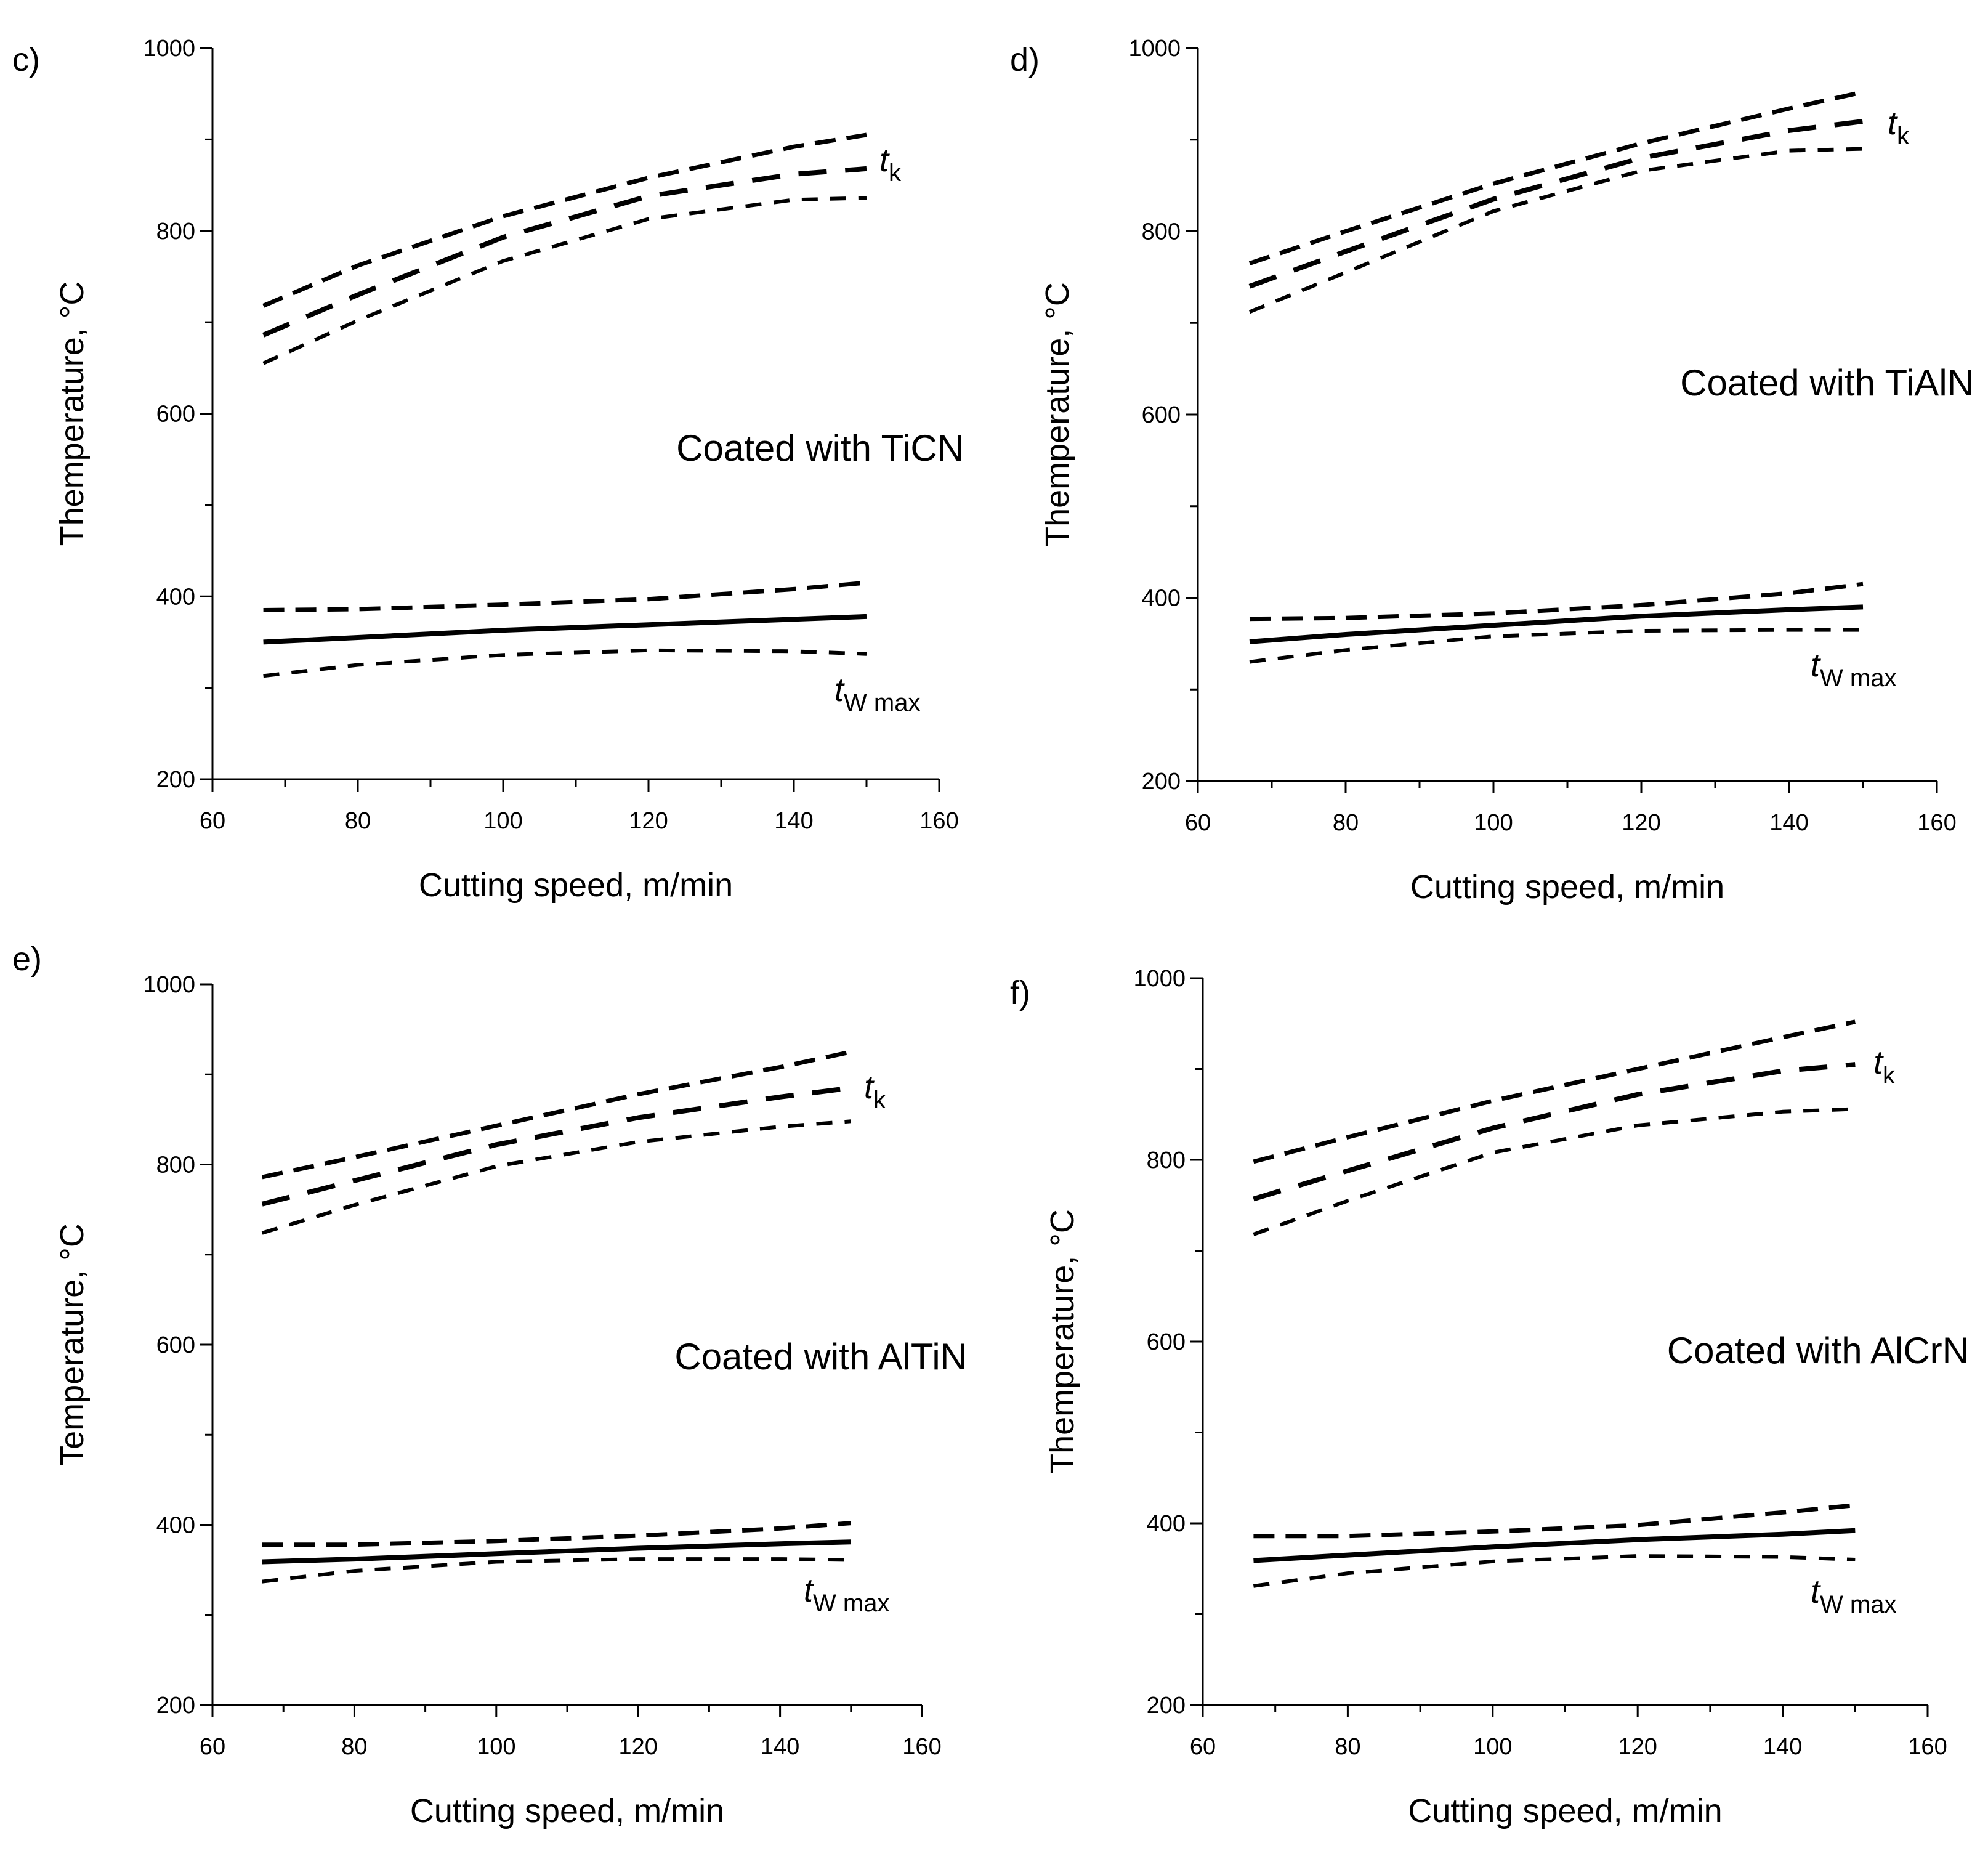  What do you see at coordinates (1827, 383) in the screenshot?
I see `coating-annotation: Coated with TiAlN` at bounding box center [1827, 383].